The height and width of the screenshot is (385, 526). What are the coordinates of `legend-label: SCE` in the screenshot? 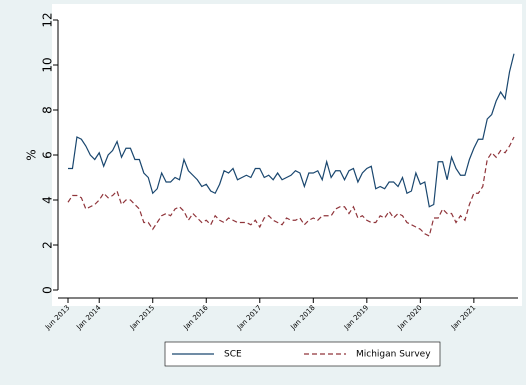 It's located at (233, 355).